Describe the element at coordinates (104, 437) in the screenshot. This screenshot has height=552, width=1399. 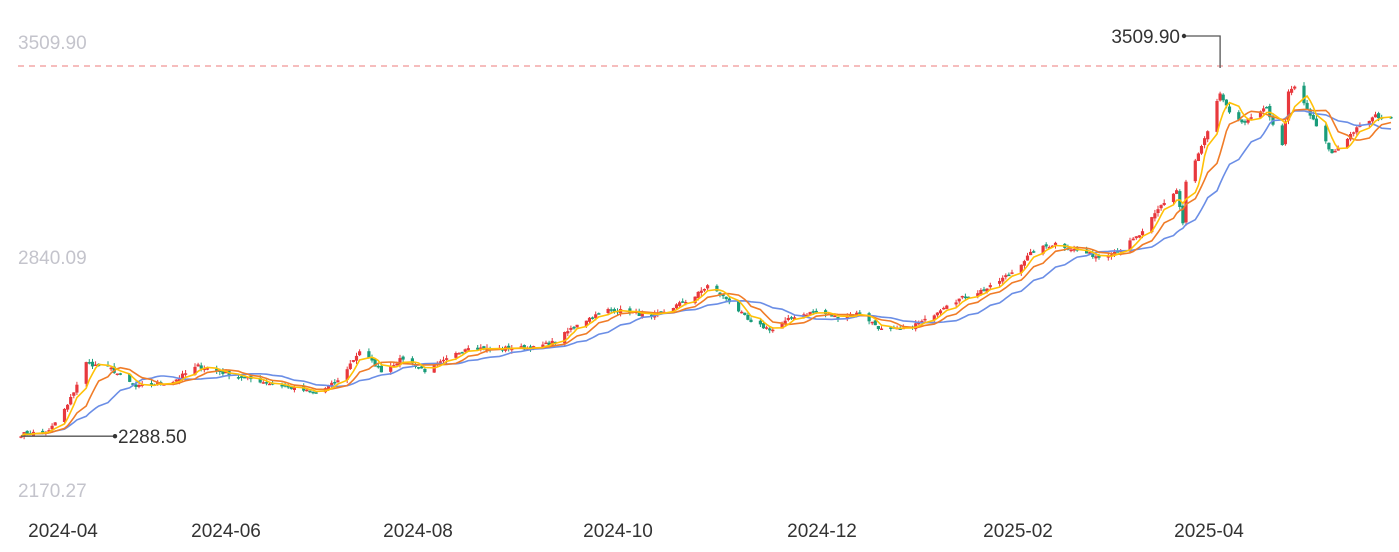
I see `low-price-marker: 2288.50` at that location.